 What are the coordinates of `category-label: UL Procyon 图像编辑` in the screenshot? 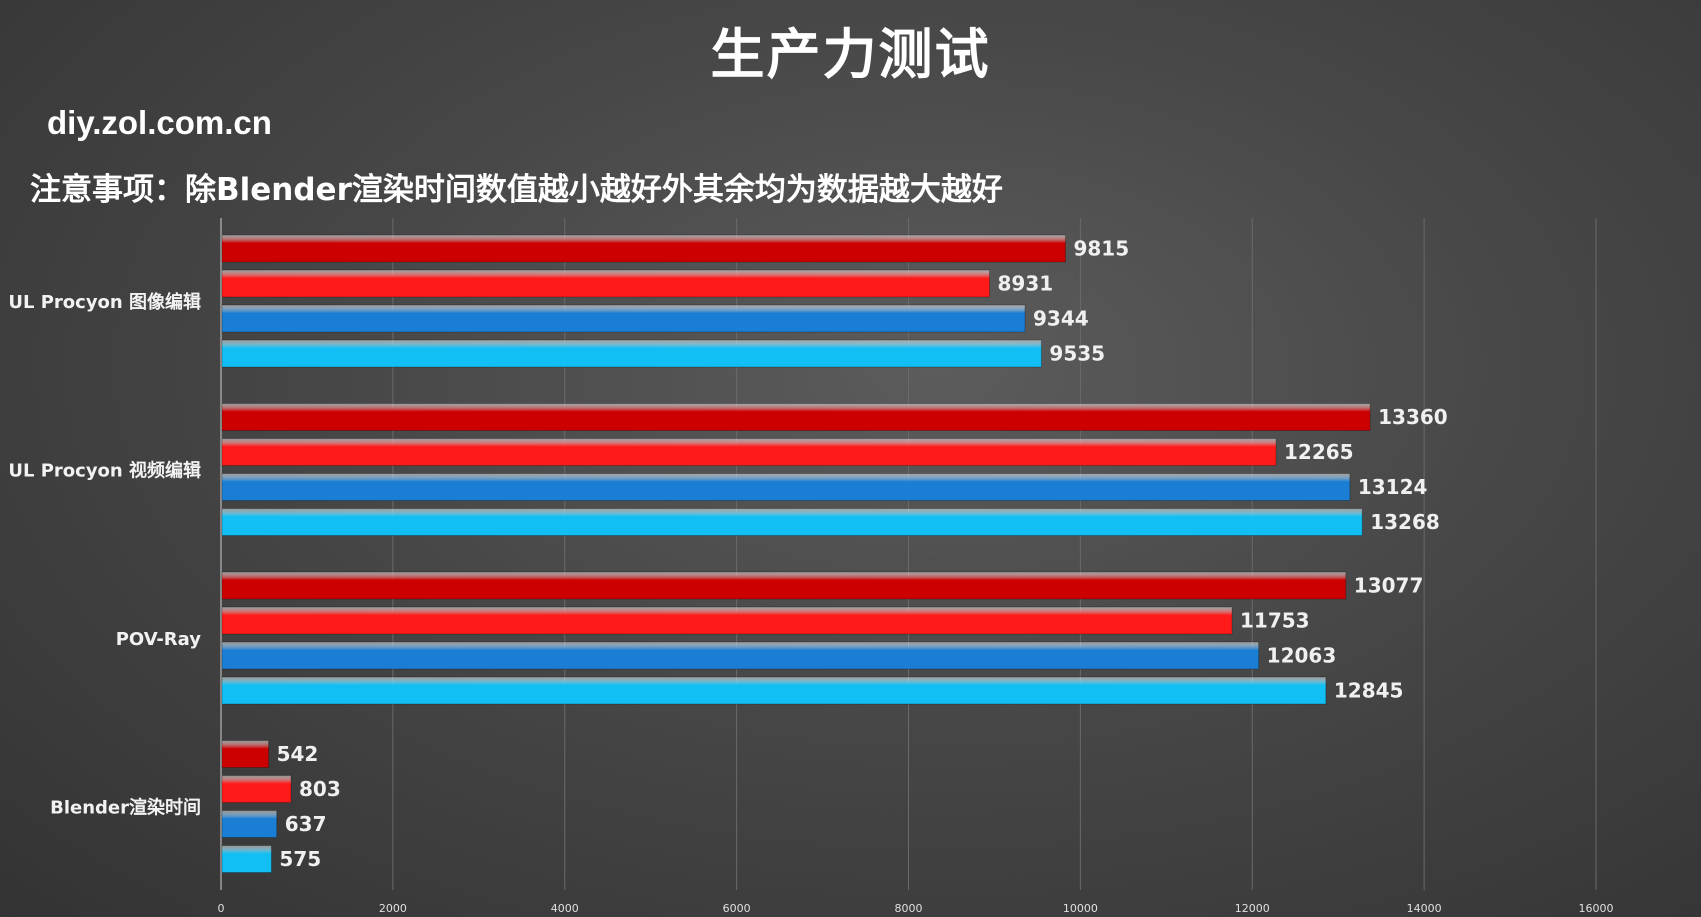 It's located at (104, 302).